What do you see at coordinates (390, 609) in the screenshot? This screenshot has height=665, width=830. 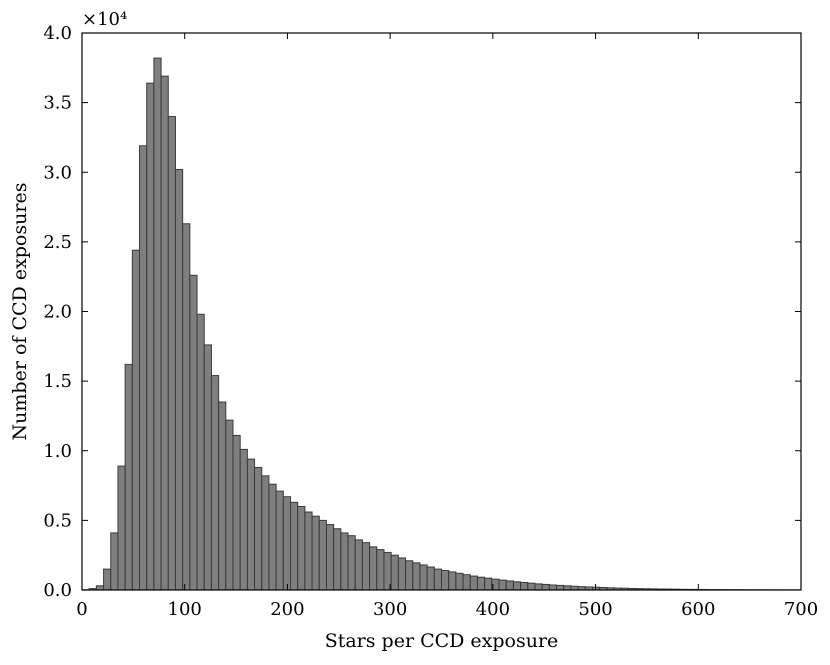 I see `x-tick-label: 300` at bounding box center [390, 609].